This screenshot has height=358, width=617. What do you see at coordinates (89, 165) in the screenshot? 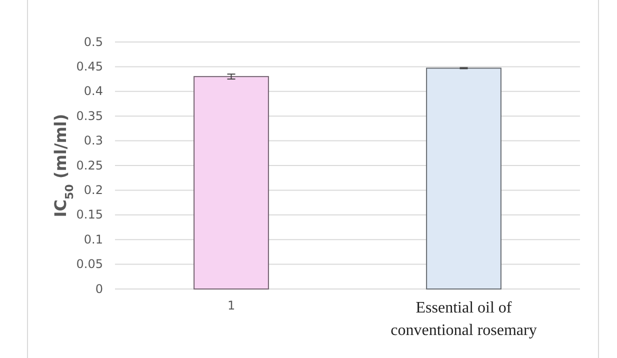
I see `y-tick-label: 0.25` at bounding box center [89, 165].